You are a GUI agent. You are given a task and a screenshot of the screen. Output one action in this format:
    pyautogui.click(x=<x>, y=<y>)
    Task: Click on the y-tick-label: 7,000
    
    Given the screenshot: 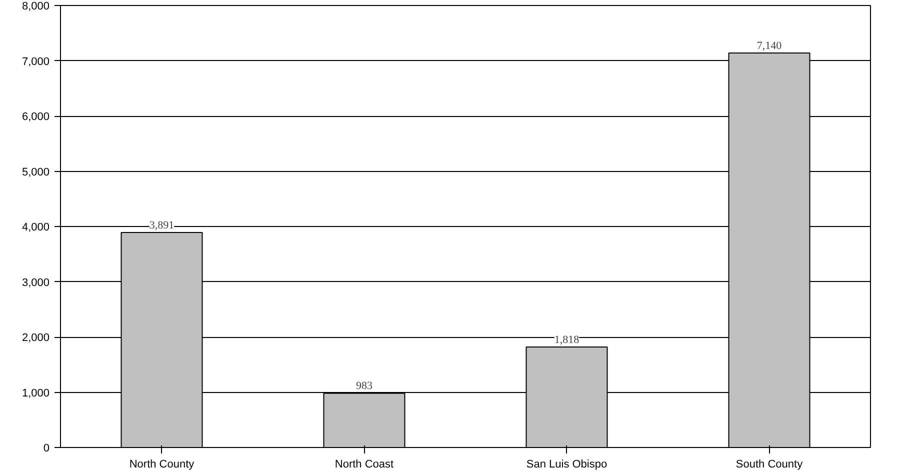 What is the action you would take?
    pyautogui.click(x=36, y=62)
    